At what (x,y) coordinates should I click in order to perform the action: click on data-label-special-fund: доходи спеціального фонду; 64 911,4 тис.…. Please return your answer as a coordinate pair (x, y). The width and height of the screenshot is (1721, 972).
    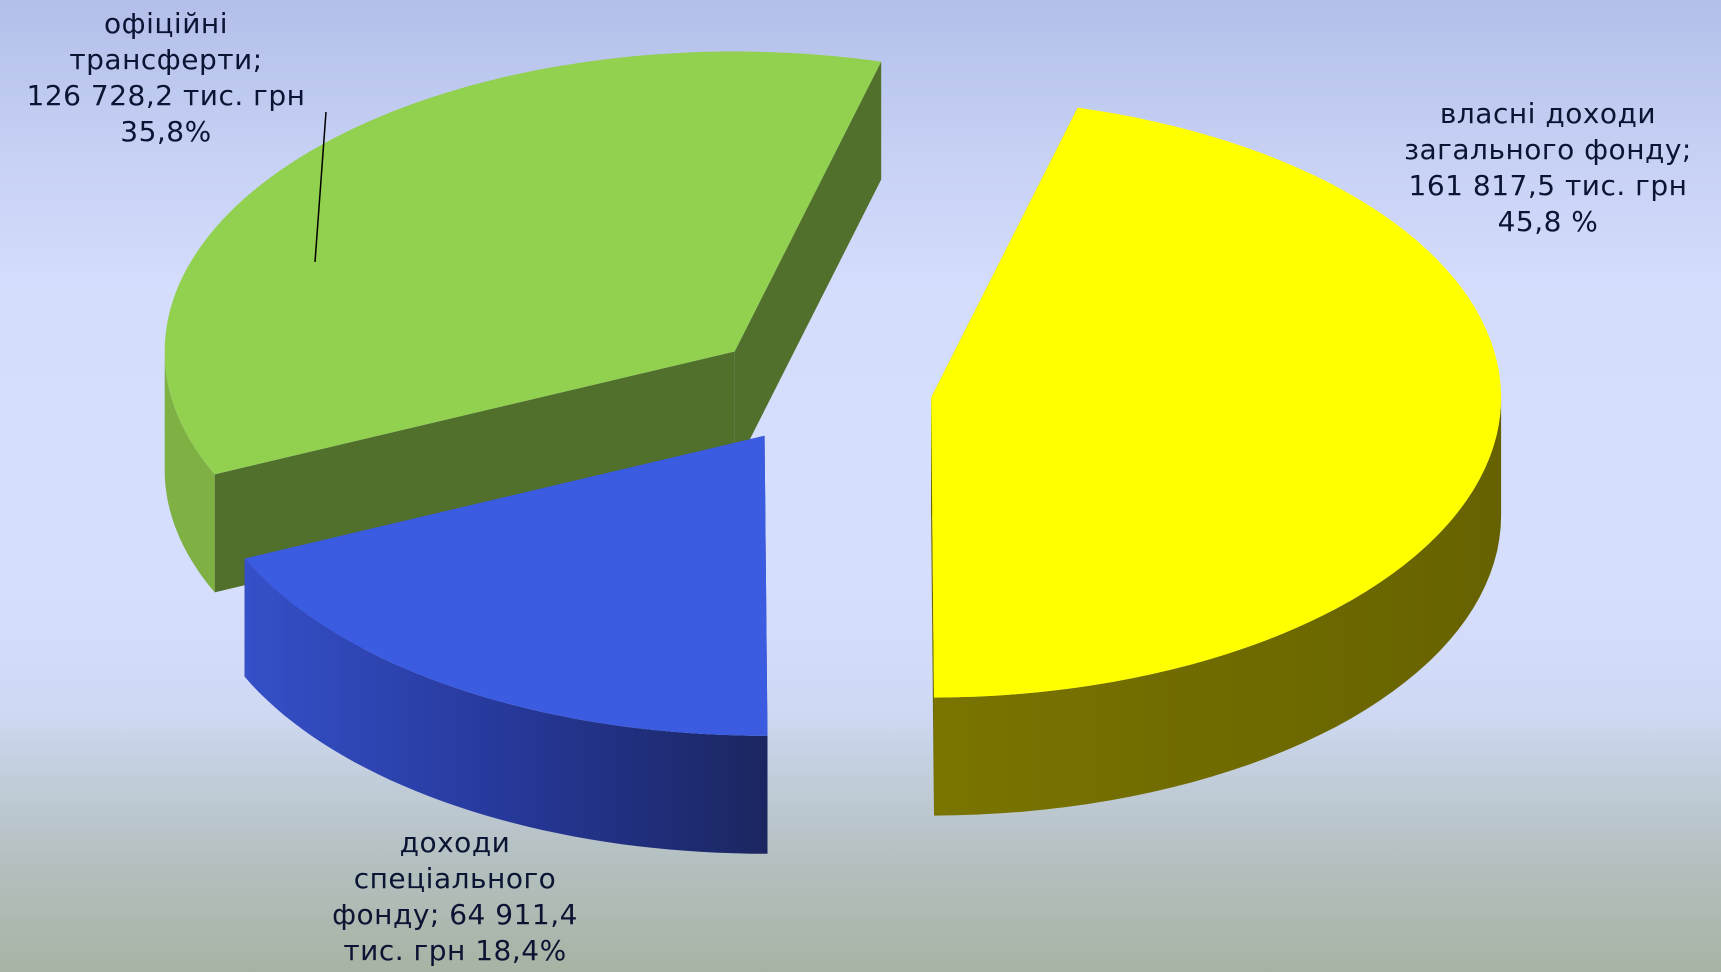
    Looking at the image, I should click on (455, 896).